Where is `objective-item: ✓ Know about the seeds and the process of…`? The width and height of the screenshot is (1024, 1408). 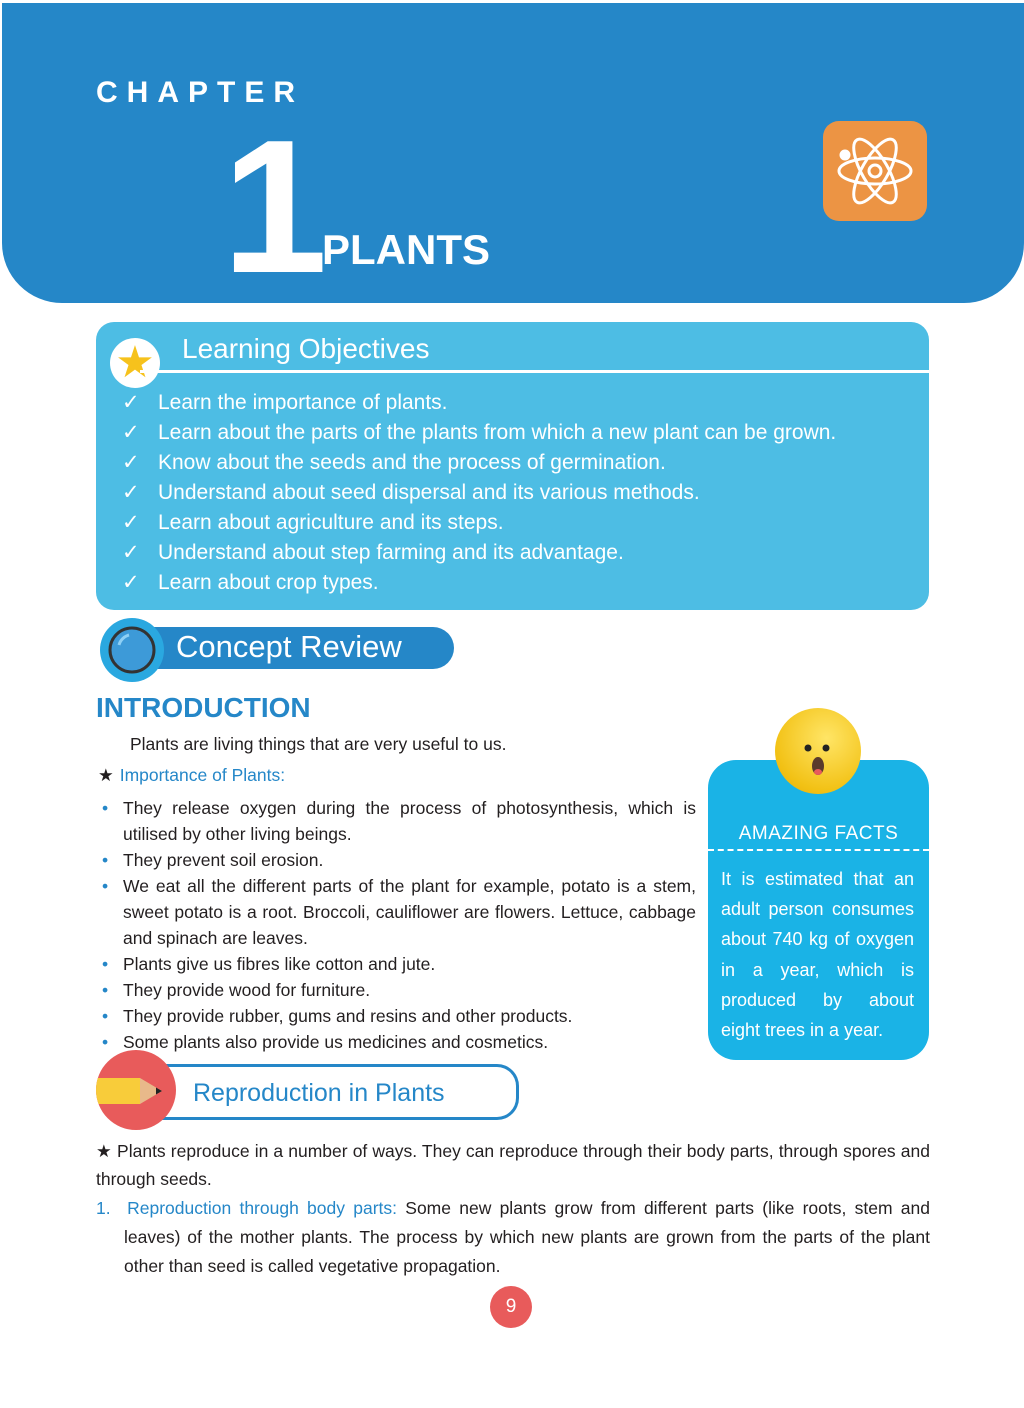 objective-item: ✓ Know about the seeds and the process of… is located at coordinates (479, 463).